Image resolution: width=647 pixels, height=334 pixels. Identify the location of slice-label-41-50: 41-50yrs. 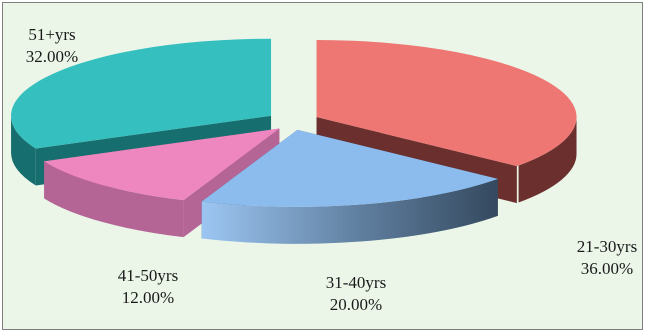
(148, 275).